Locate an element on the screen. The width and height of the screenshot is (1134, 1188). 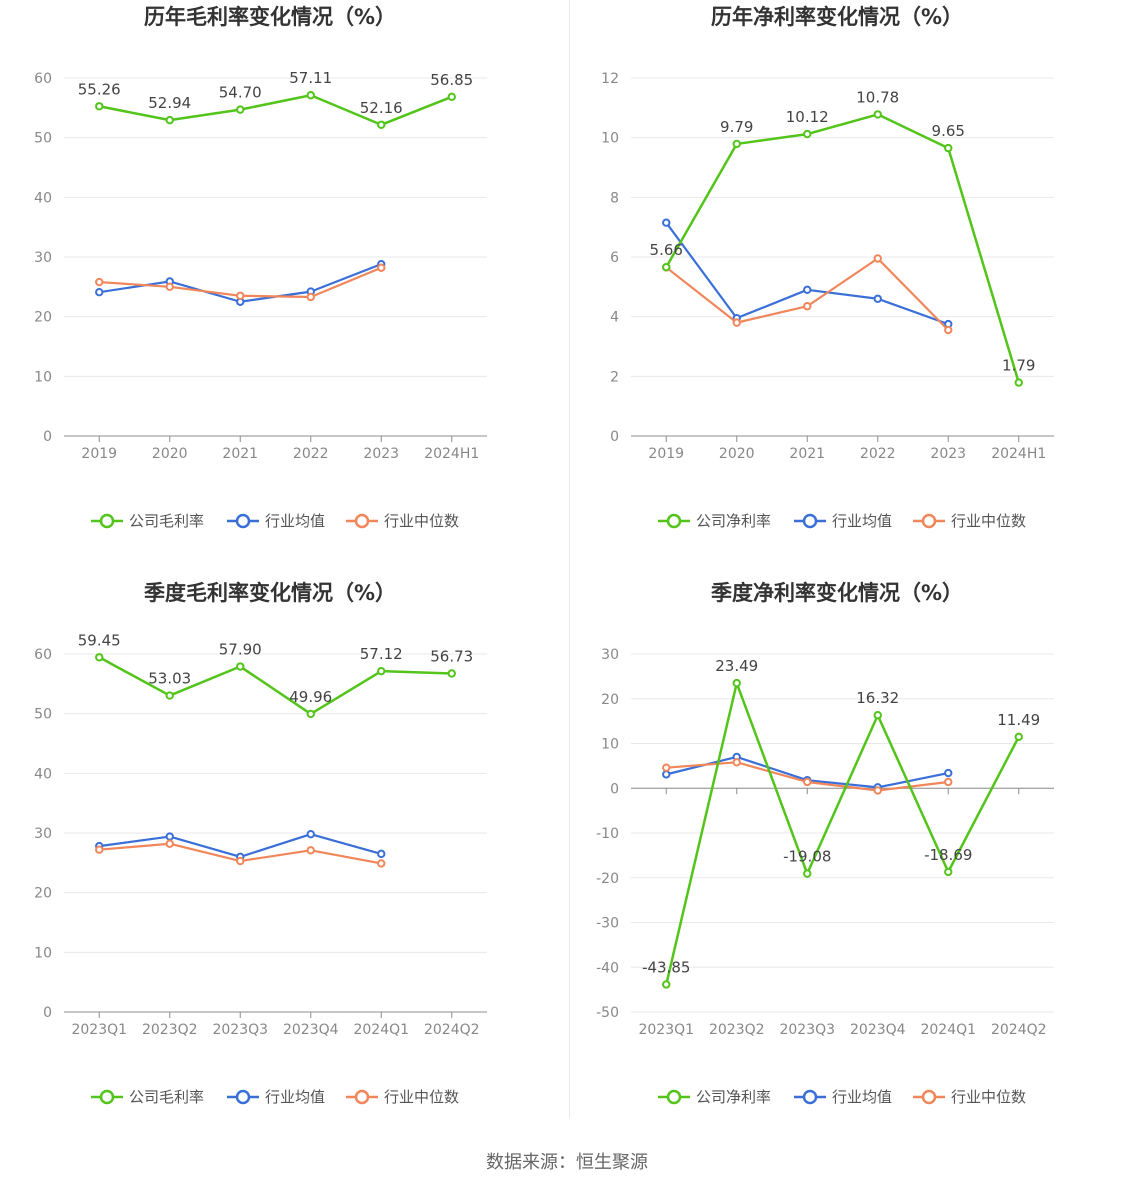
x-tick-label: 2023Q3 is located at coordinates (807, 1030).